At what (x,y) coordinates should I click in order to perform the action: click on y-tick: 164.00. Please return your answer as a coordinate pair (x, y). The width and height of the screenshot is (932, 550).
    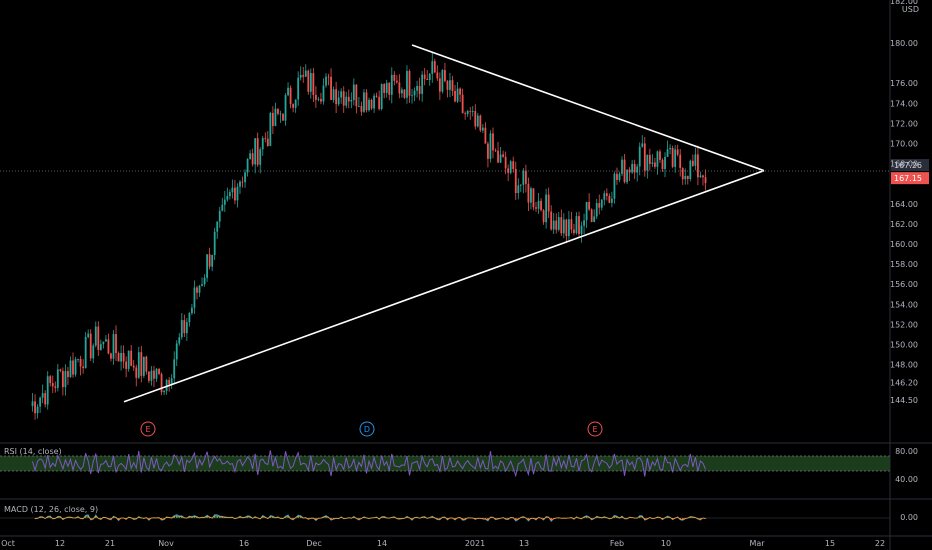
    Looking at the image, I should click on (904, 204).